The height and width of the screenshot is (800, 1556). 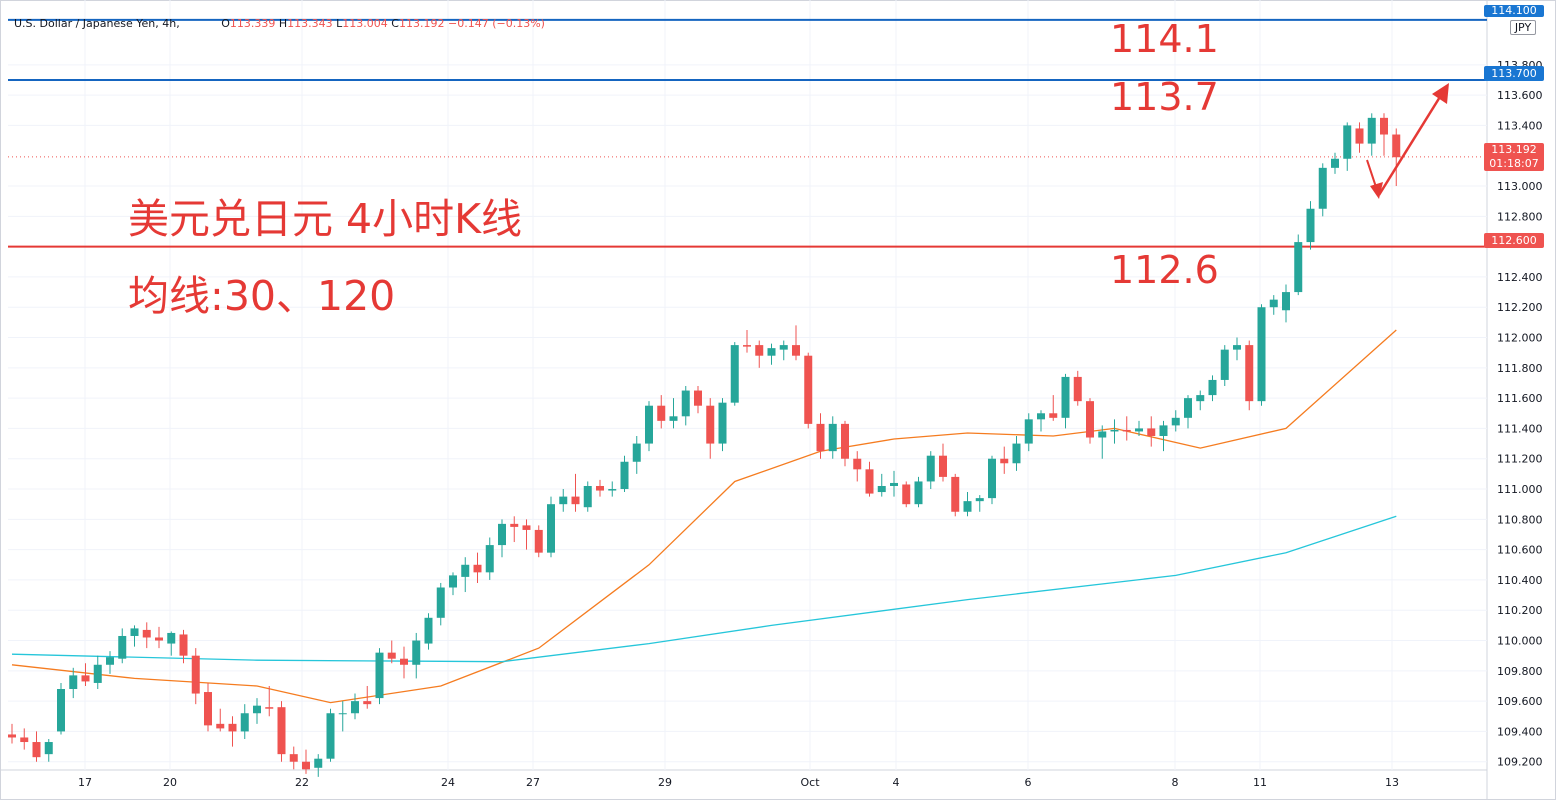 What do you see at coordinates (262, 296) in the screenshot?
I see `chart-subtitle: 均线:30、120` at bounding box center [262, 296].